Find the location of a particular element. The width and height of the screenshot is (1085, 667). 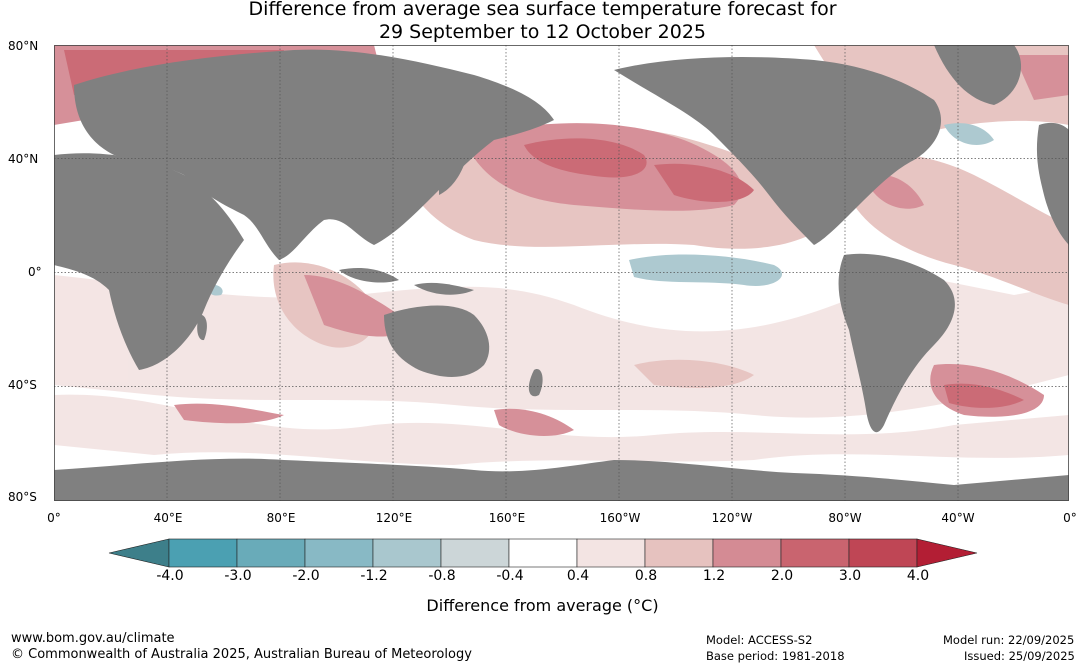

lat-label-40n: 40°N is located at coordinates (23, 159).